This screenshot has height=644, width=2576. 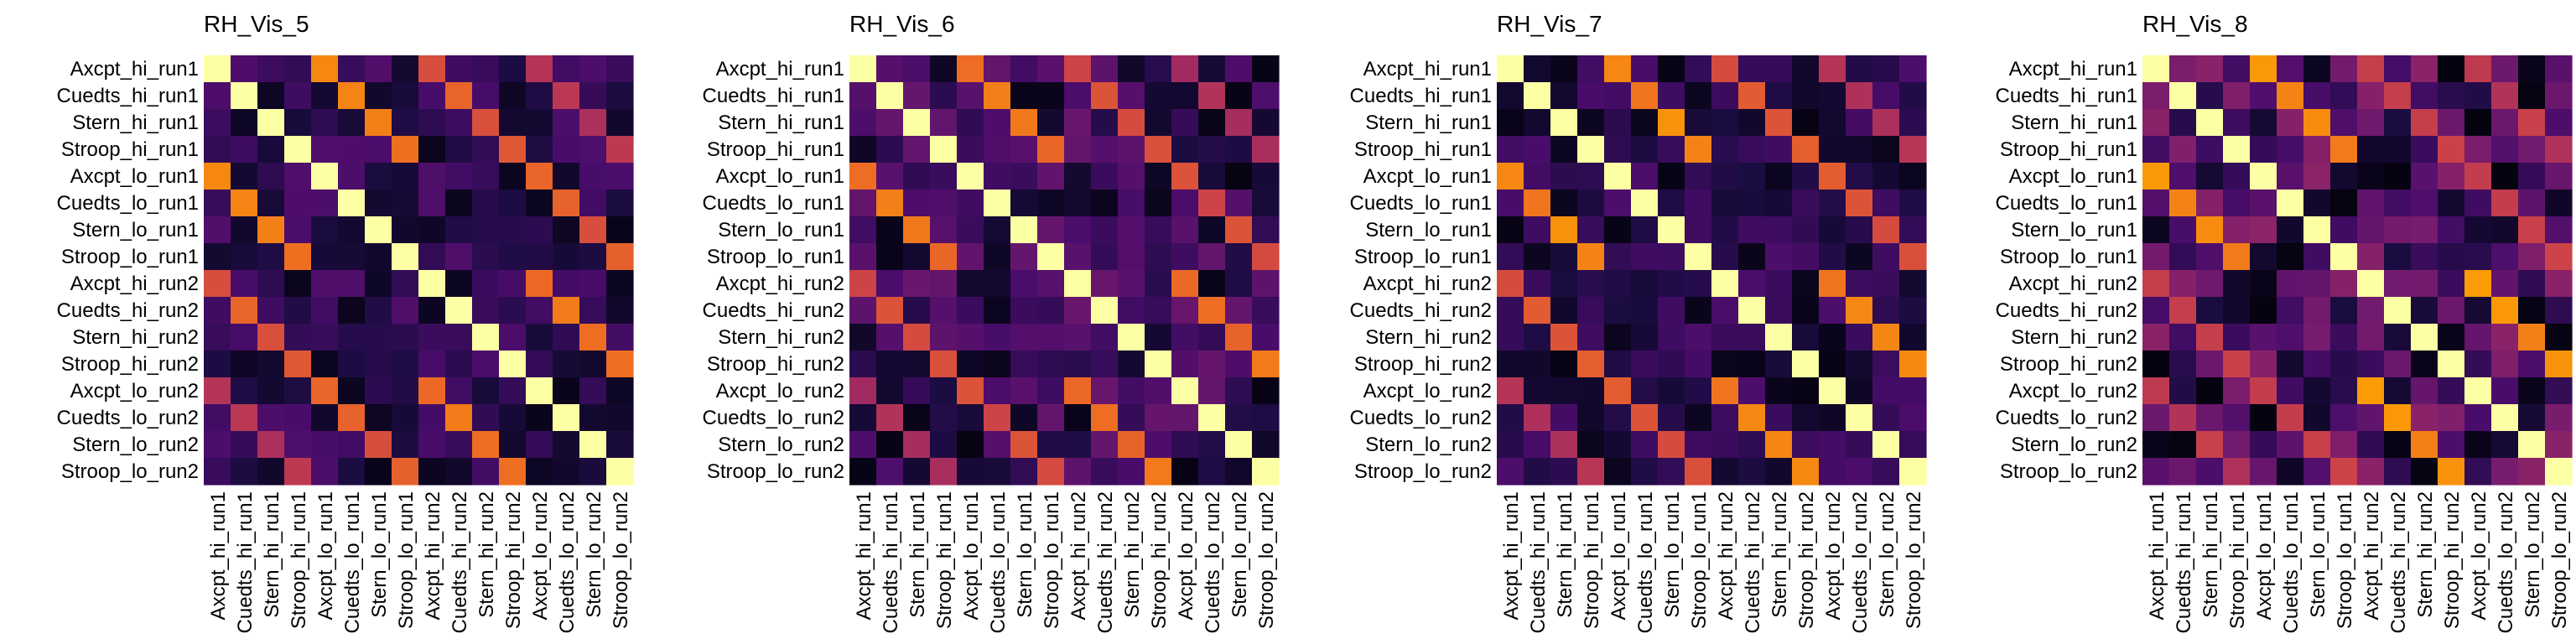 I want to click on y-tick-label: Stroop_hi_run1, so click(x=1423, y=149).